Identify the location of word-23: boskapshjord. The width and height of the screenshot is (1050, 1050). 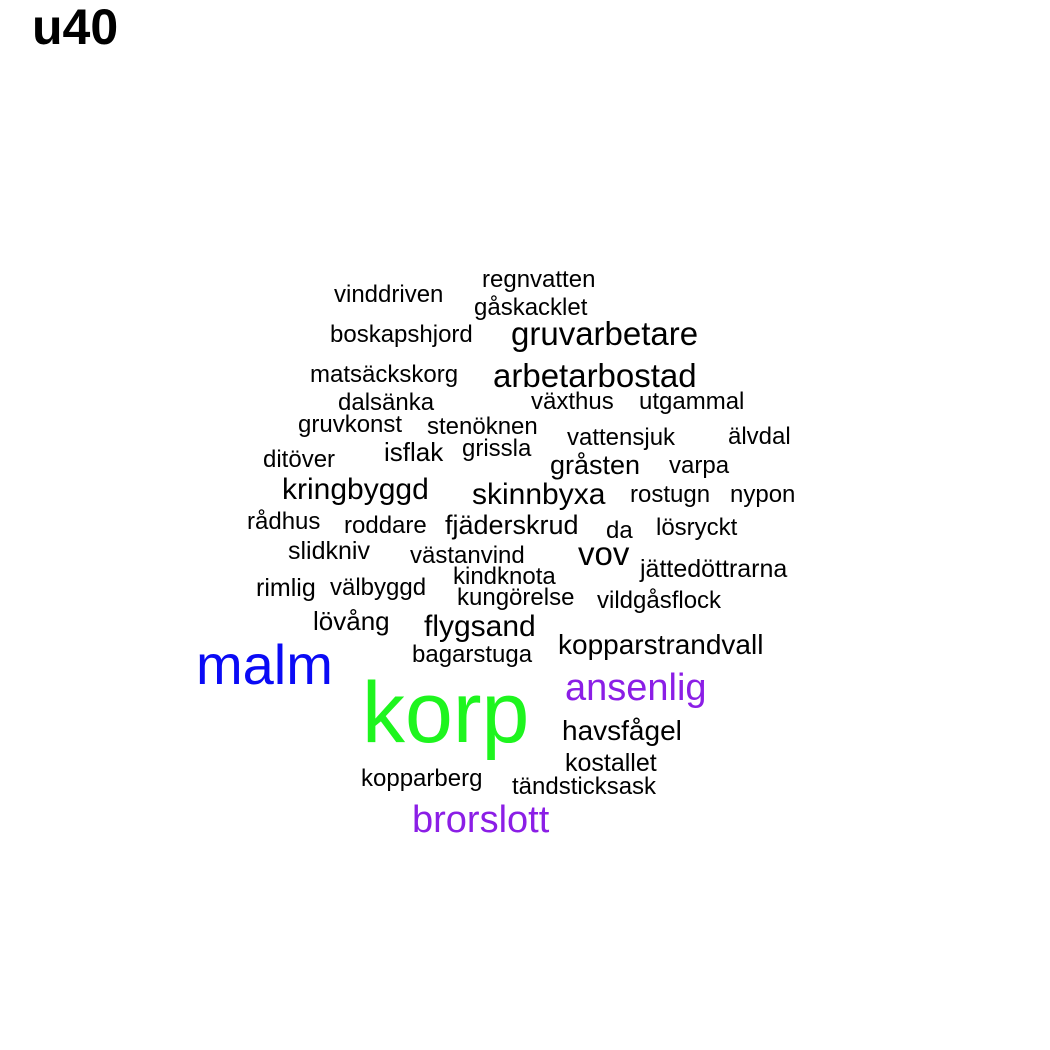
(401, 334).